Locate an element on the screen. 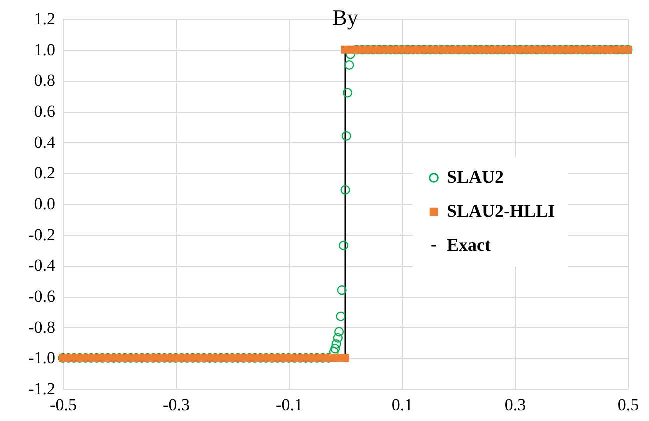 This screenshot has height=421, width=649. y-tick-label: -1.0 is located at coordinates (42, 358).